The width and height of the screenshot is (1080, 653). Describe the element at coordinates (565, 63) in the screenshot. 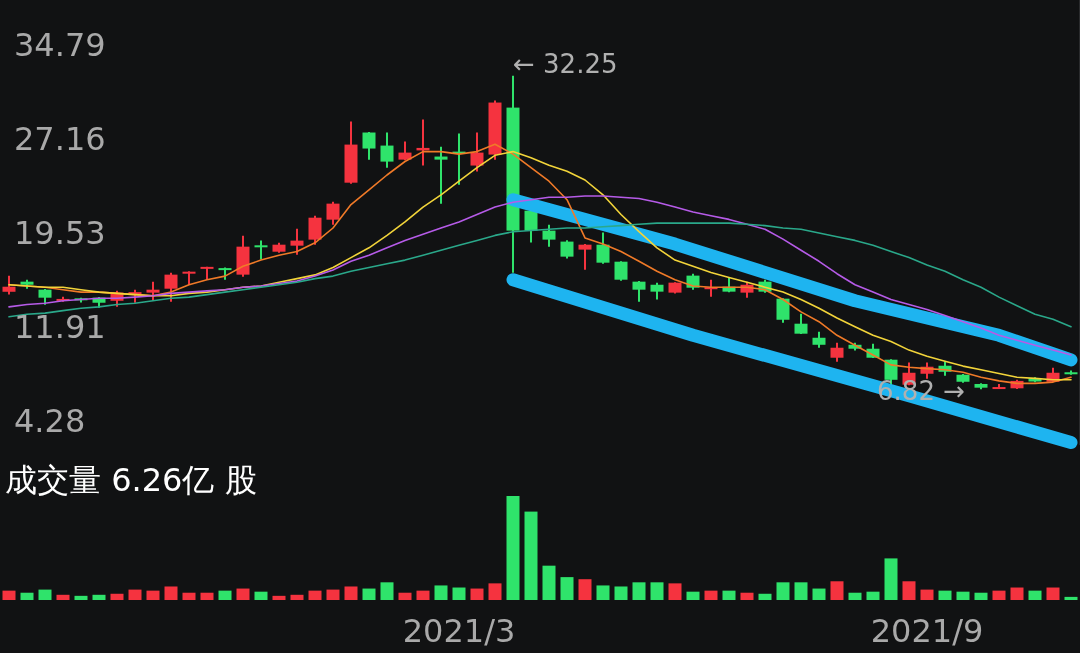

I see `annotation: ← 32.25` at that location.